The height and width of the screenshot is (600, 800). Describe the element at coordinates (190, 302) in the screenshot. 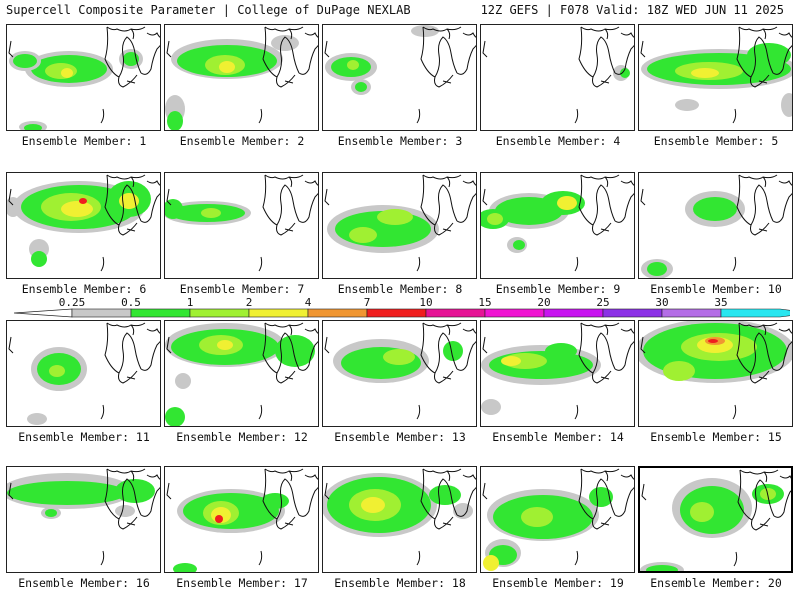

I see `legend-tick-label: 1` at that location.